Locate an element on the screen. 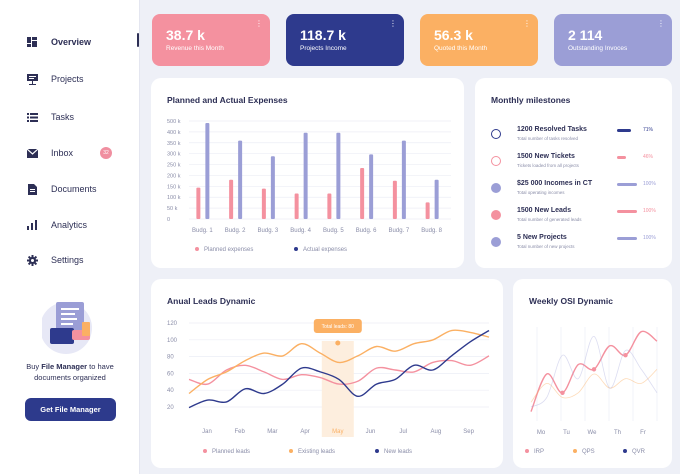 The width and height of the screenshot is (680, 474). legend-label: New leads is located at coordinates (398, 452).